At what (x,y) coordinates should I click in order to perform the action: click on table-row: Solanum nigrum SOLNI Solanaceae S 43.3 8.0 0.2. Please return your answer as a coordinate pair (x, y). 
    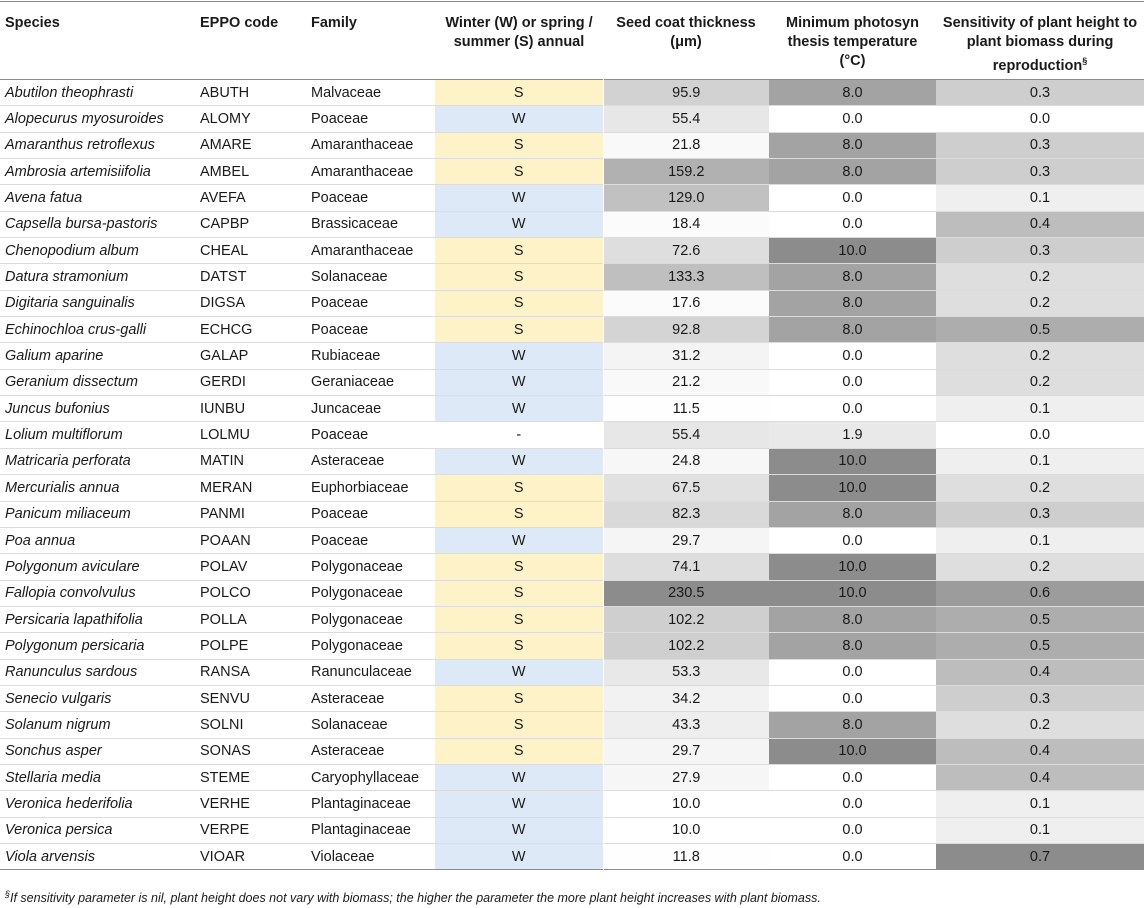
    Looking at the image, I should click on (572, 725).